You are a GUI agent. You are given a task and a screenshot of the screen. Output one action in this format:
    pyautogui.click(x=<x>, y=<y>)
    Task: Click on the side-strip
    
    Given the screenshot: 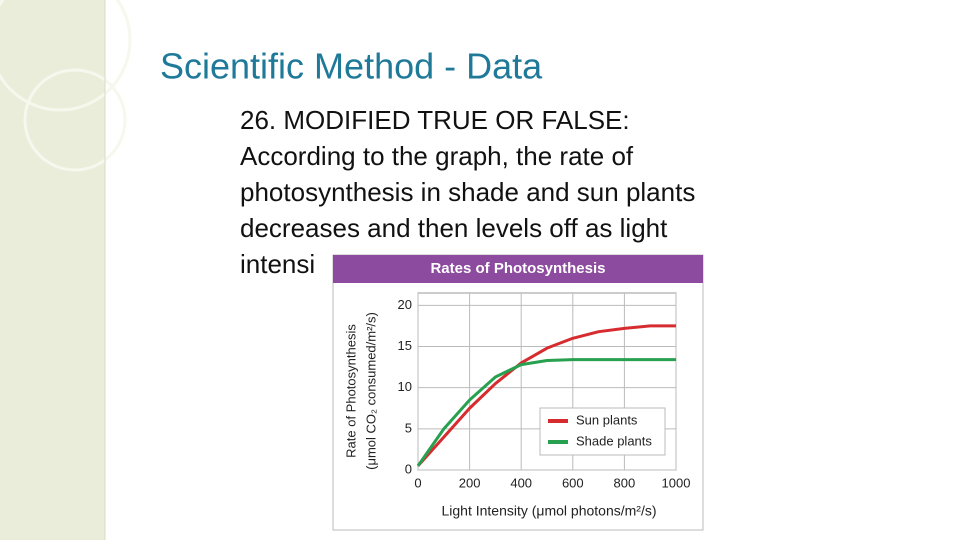 What is the action you would take?
    pyautogui.click(x=52, y=270)
    